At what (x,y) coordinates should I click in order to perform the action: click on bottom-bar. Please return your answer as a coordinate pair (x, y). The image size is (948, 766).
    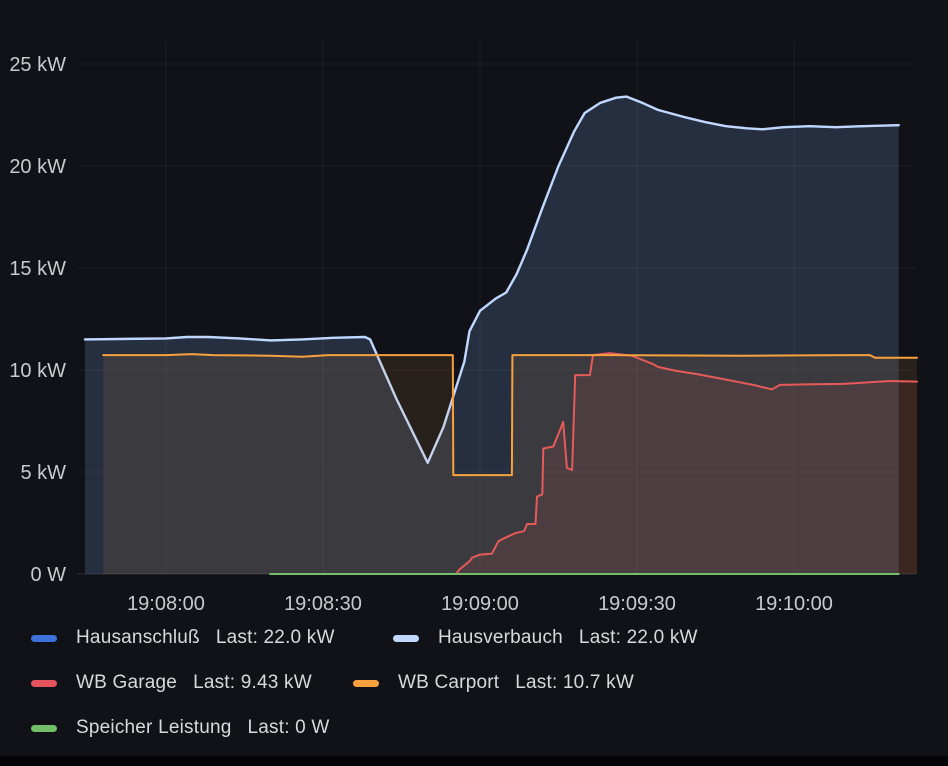
    Looking at the image, I should click on (474, 761).